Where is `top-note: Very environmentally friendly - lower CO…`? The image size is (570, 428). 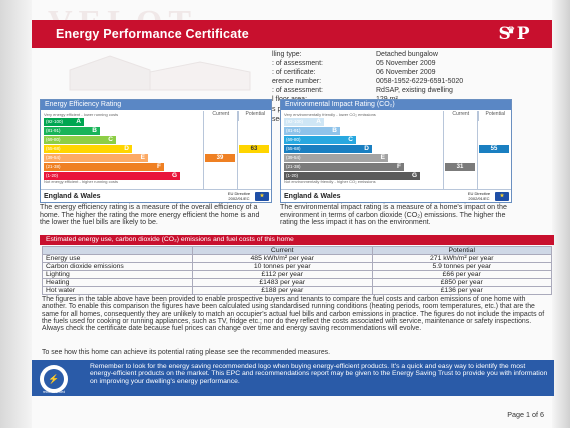 top-note: Very environmentally friendly - lower CO… is located at coordinates (330, 114).